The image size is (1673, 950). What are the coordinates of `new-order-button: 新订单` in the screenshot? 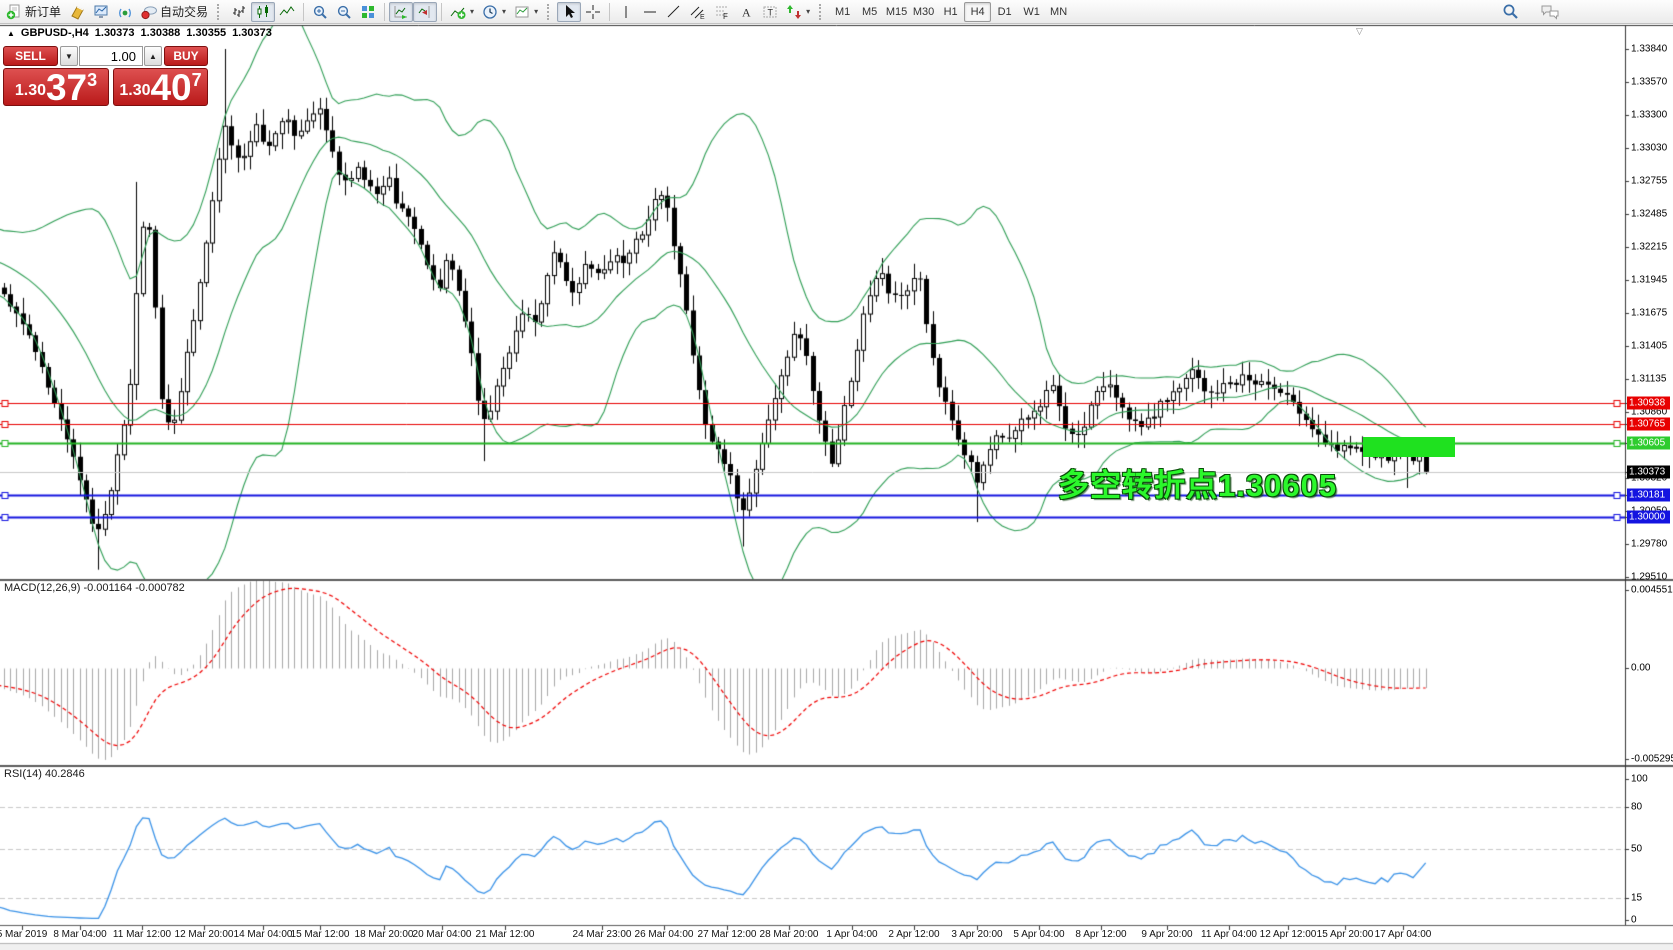 It's located at (33, 12).